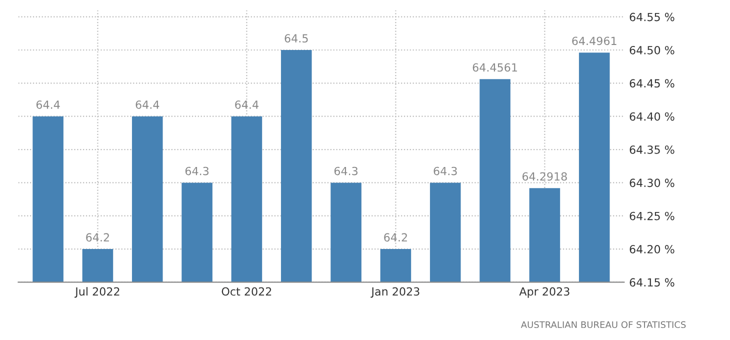 Image resolution: width=730 pixels, height=340 pixels. Describe the element at coordinates (652, 249) in the screenshot. I see `y-tick-label: 64.20 %` at that location.